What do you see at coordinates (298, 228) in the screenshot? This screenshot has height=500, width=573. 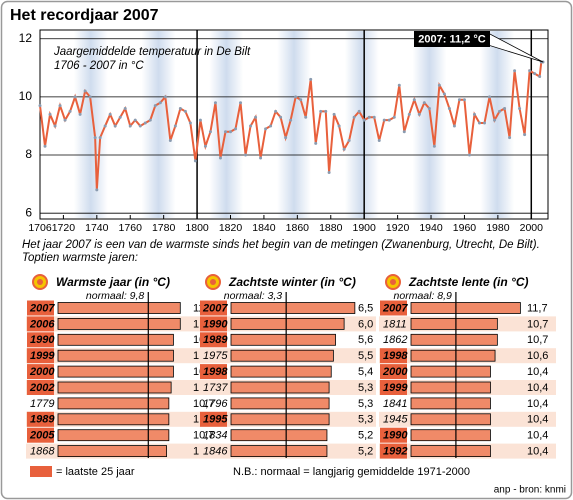 I see `x-tick-label: 1860` at bounding box center [298, 228].